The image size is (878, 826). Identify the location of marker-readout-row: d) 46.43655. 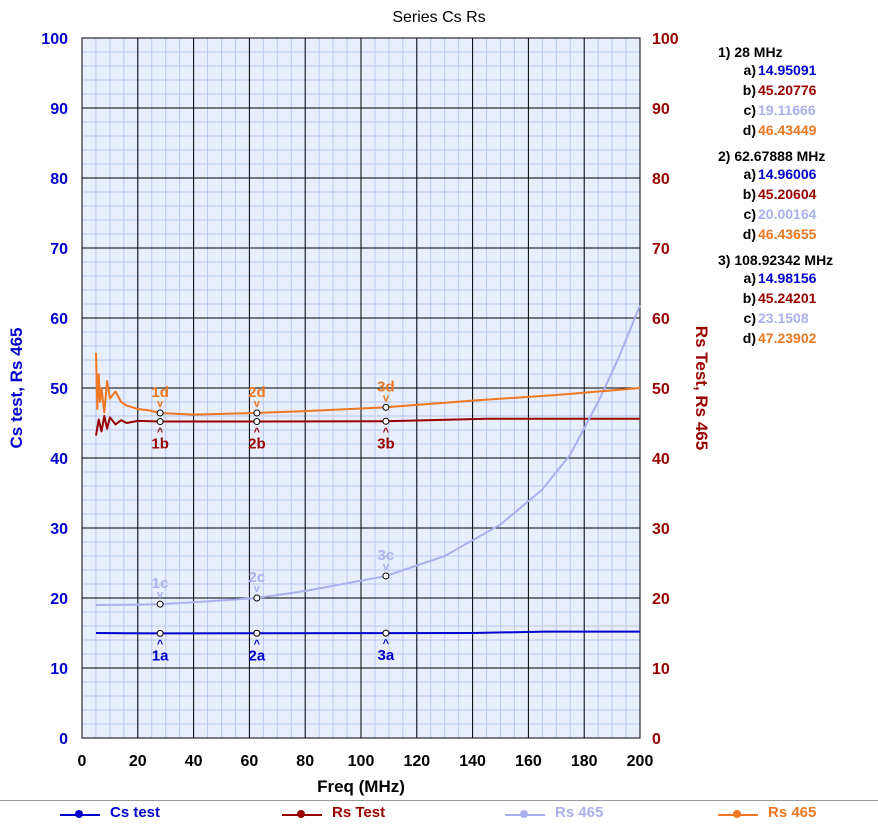
(798, 236).